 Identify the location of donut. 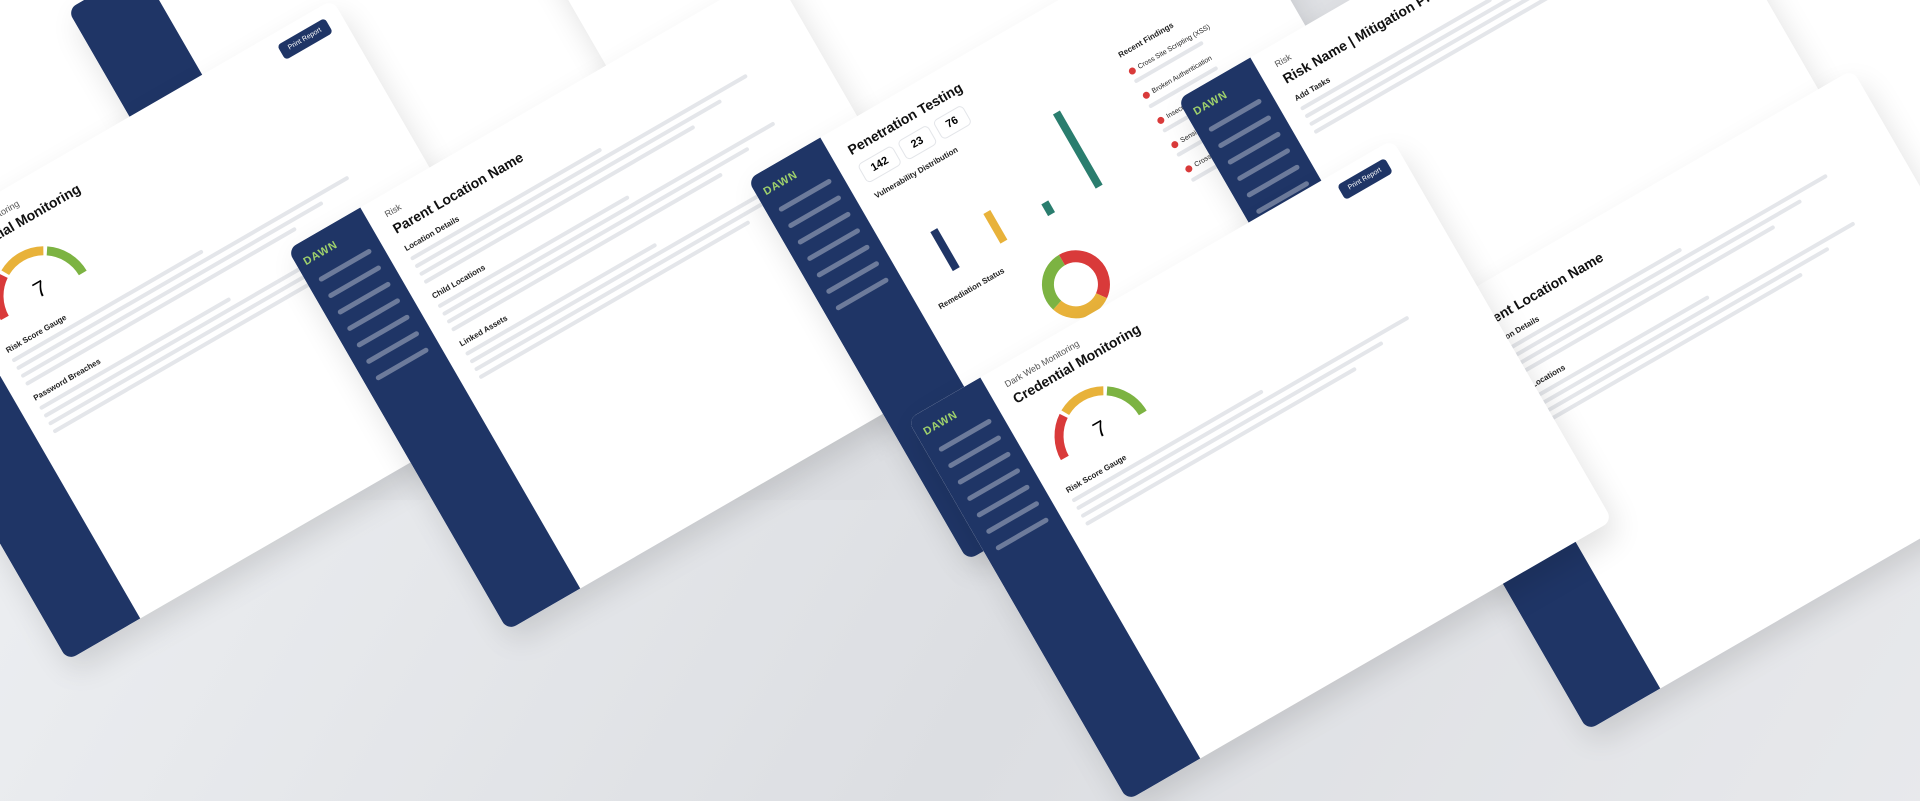
(1075, 284).